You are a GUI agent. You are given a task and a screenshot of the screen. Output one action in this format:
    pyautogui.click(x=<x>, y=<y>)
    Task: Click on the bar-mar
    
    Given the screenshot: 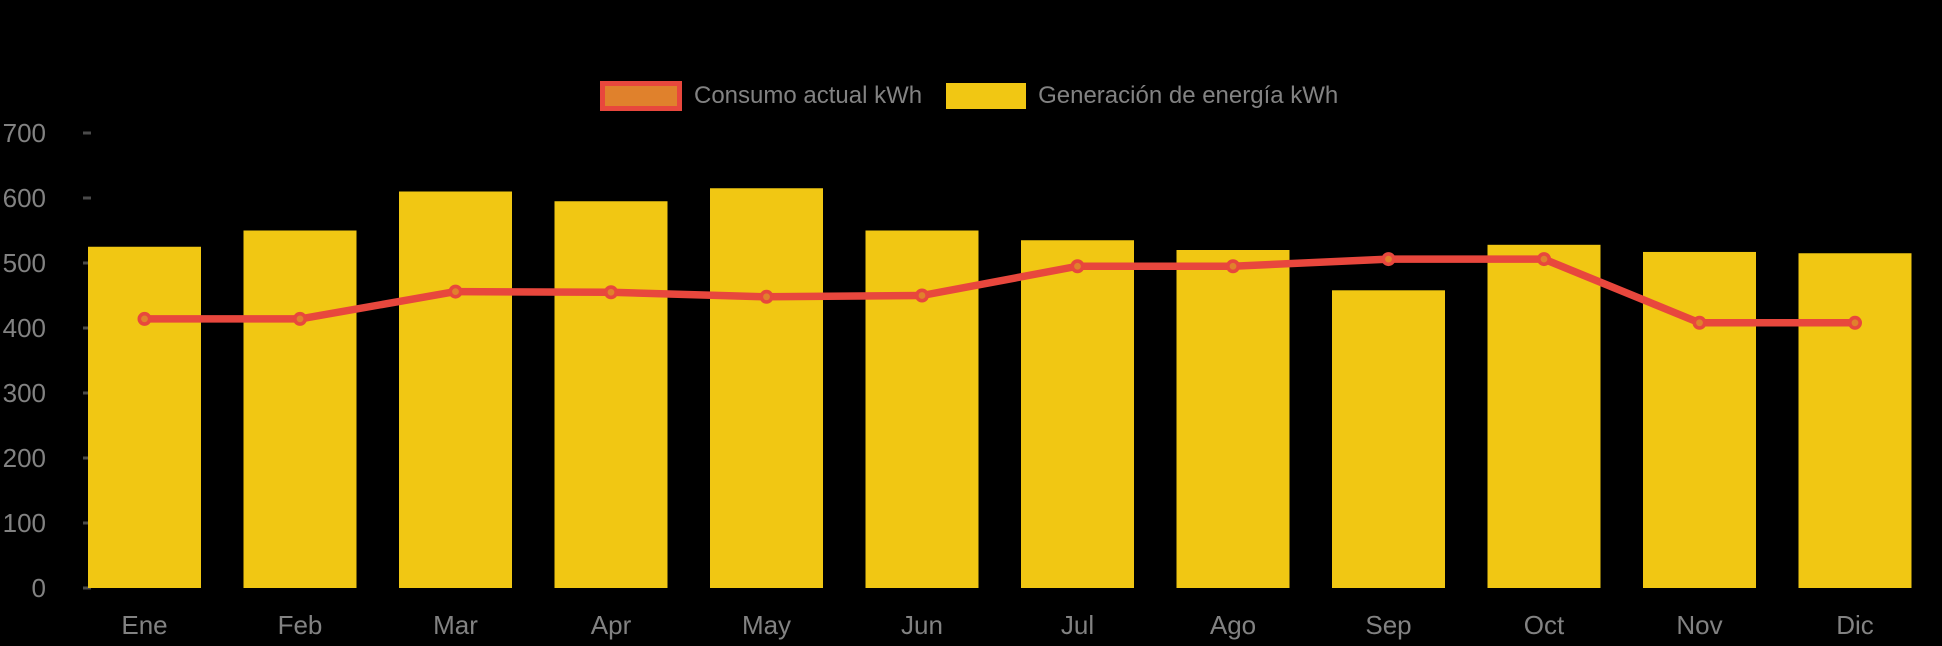 What is the action you would take?
    pyautogui.click(x=455, y=390)
    